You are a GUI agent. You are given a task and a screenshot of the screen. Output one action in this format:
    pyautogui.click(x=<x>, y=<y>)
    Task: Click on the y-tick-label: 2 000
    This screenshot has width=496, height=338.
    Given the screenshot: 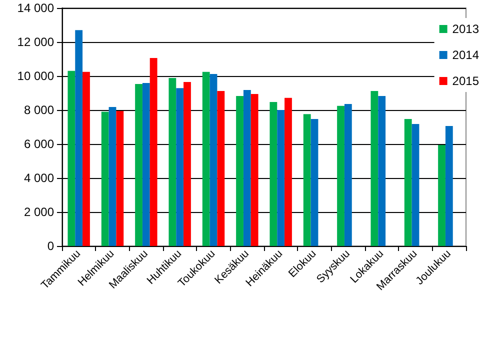 What is the action you would take?
    pyautogui.click(x=39, y=212)
    